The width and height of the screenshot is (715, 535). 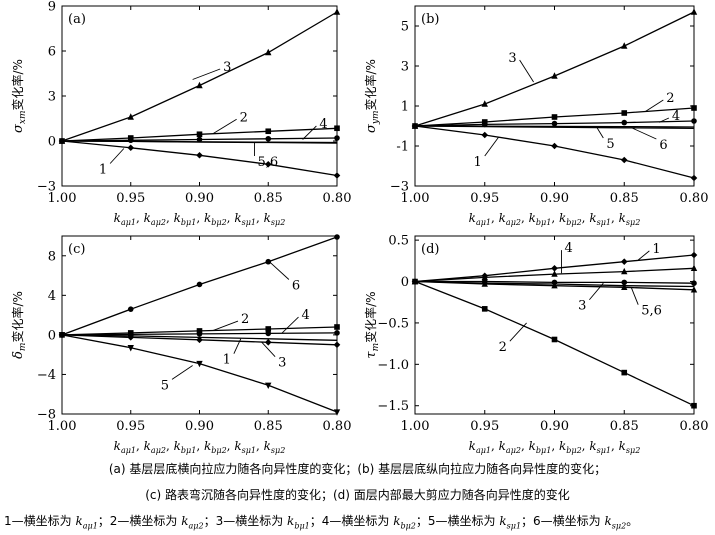 What do you see at coordinates (372, 324) in the screenshot?
I see `y-axis-label: τm变化率/%` at bounding box center [372, 324].